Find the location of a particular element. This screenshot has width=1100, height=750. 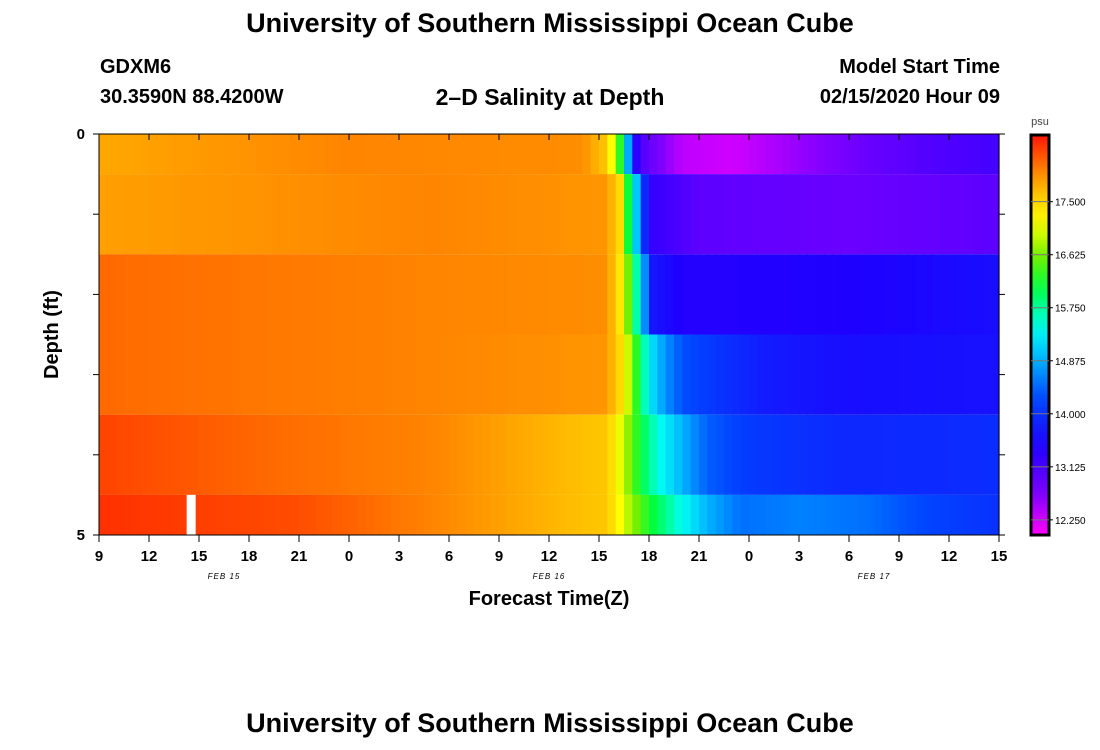

x-tick-label: 12 is located at coordinates (549, 556).